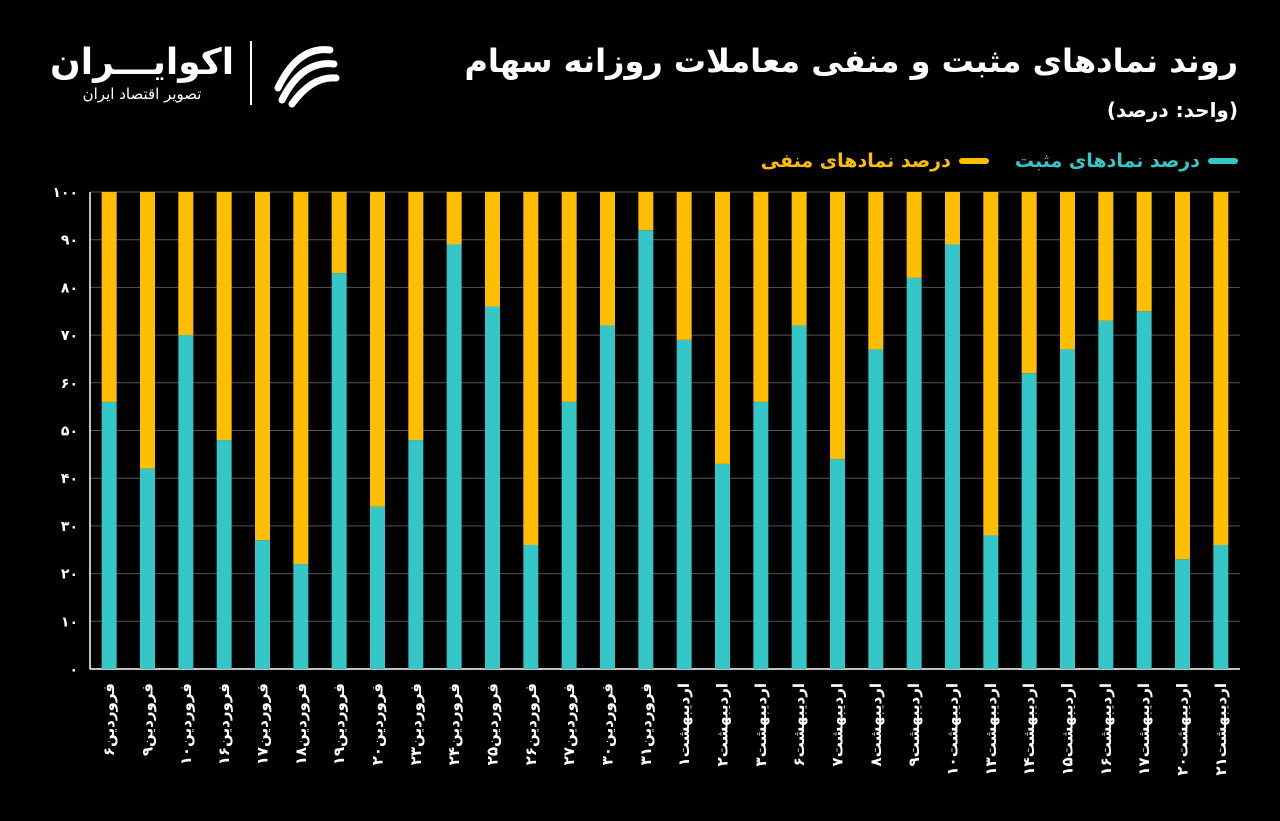  Describe the element at coordinates (1144, 729) in the screenshot. I see `x-tick-label: اردیبهشت۱۷` at that location.